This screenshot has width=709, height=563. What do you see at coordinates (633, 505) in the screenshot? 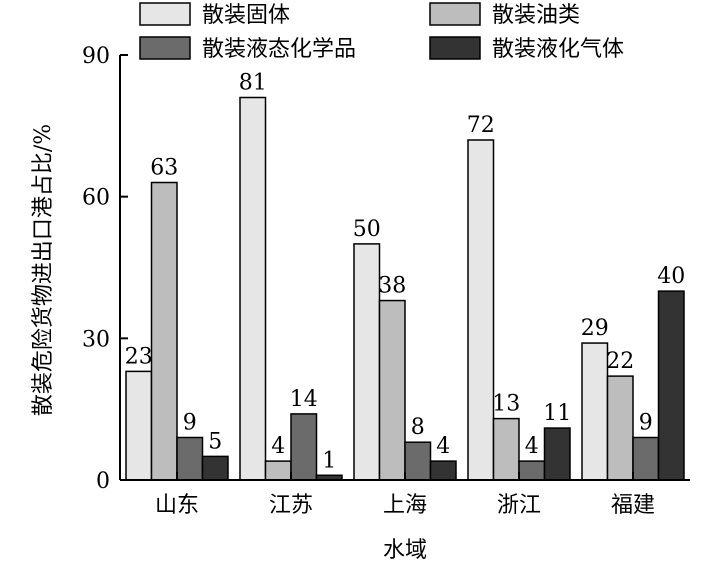
I see `x-tick-label: 福建` at bounding box center [633, 505].